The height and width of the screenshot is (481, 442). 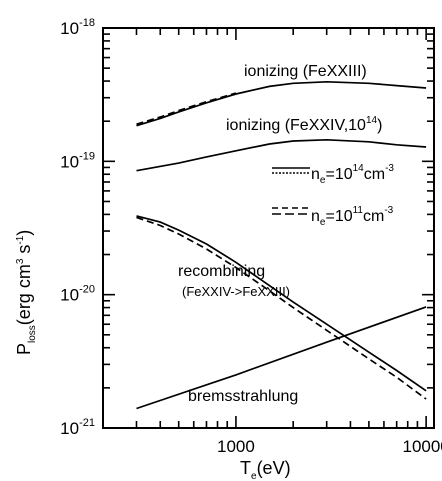 What do you see at coordinates (315, 216) in the screenshot?
I see `legend-ne11-n: n` at bounding box center [315, 216].